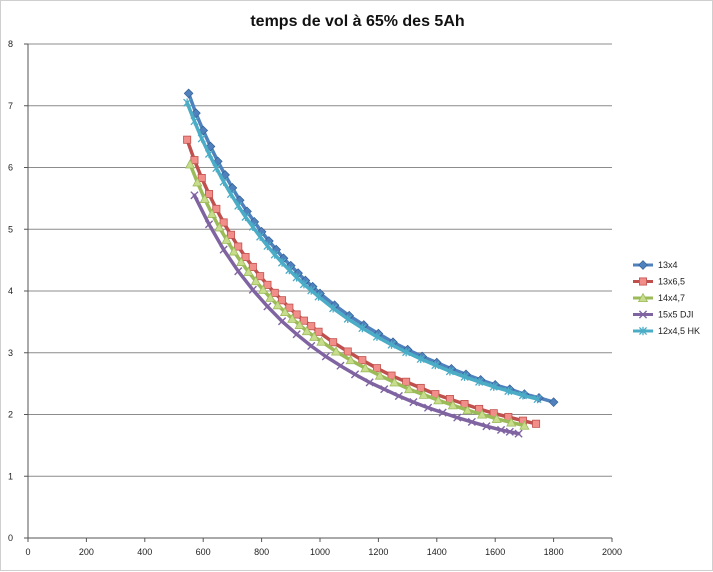 The width and height of the screenshot is (713, 572). I want to click on legend: 13x4 13x6,5 14x4,7 15x5 DJI 12x4,5 HK, so click(666, 298).